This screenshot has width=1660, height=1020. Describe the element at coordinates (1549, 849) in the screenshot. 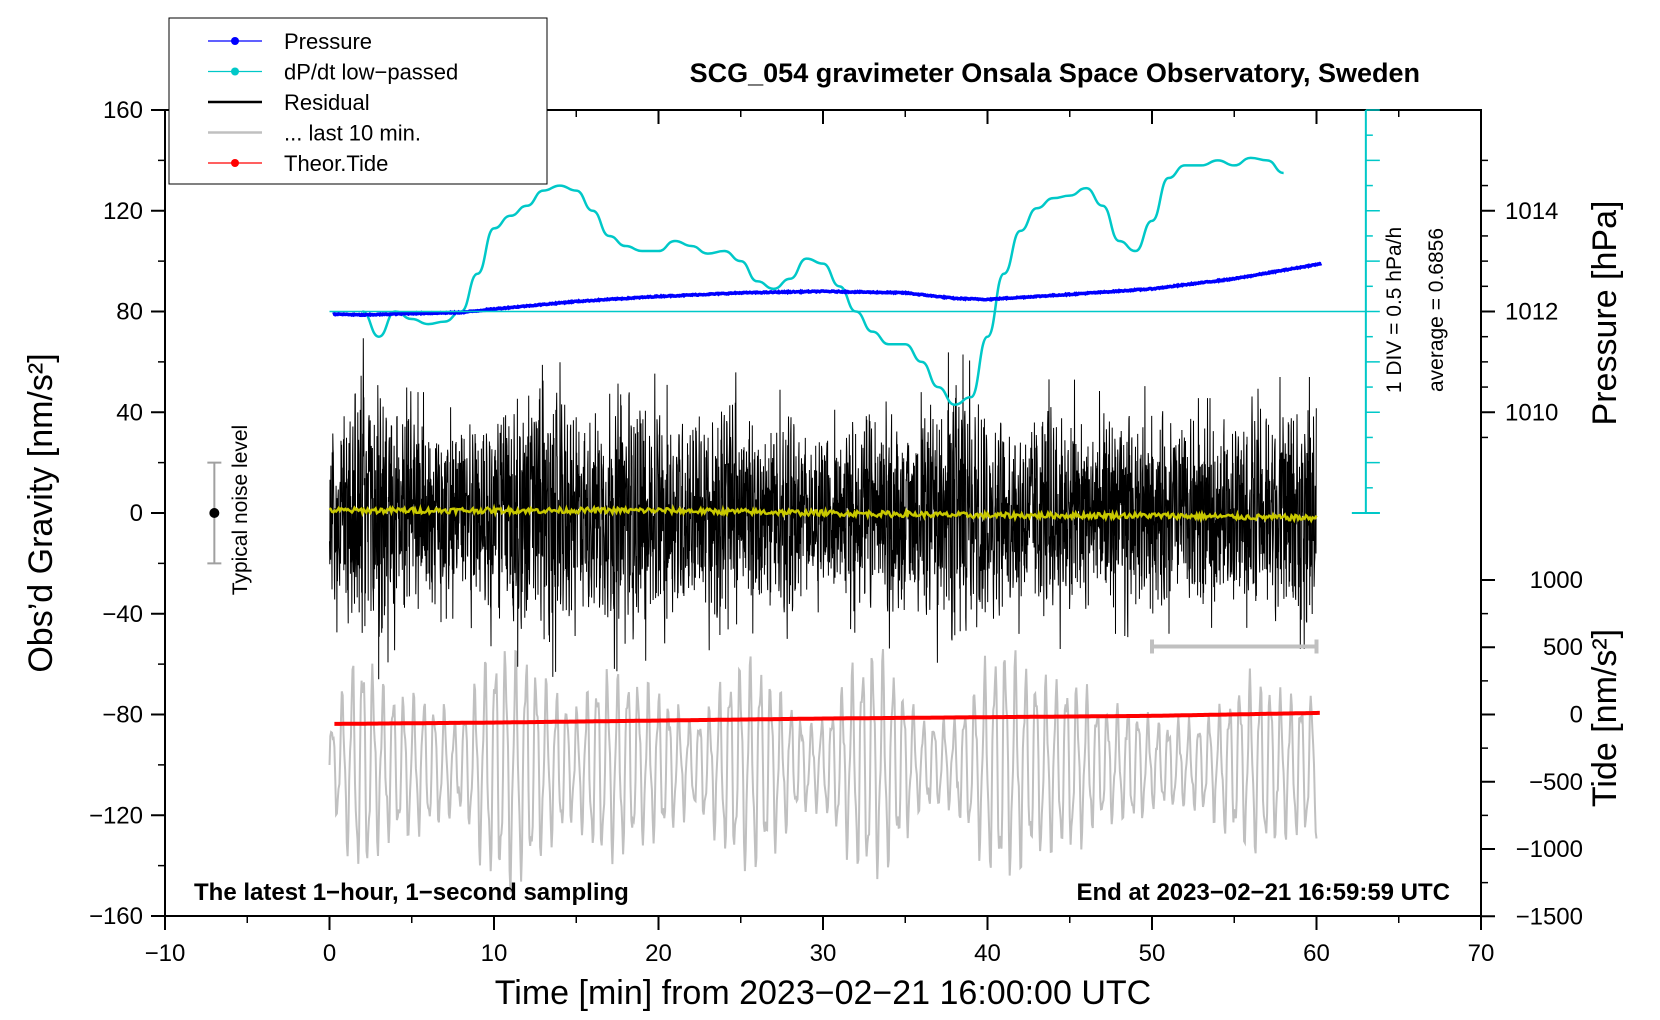

I see `tide-tick-label: −1000` at that location.